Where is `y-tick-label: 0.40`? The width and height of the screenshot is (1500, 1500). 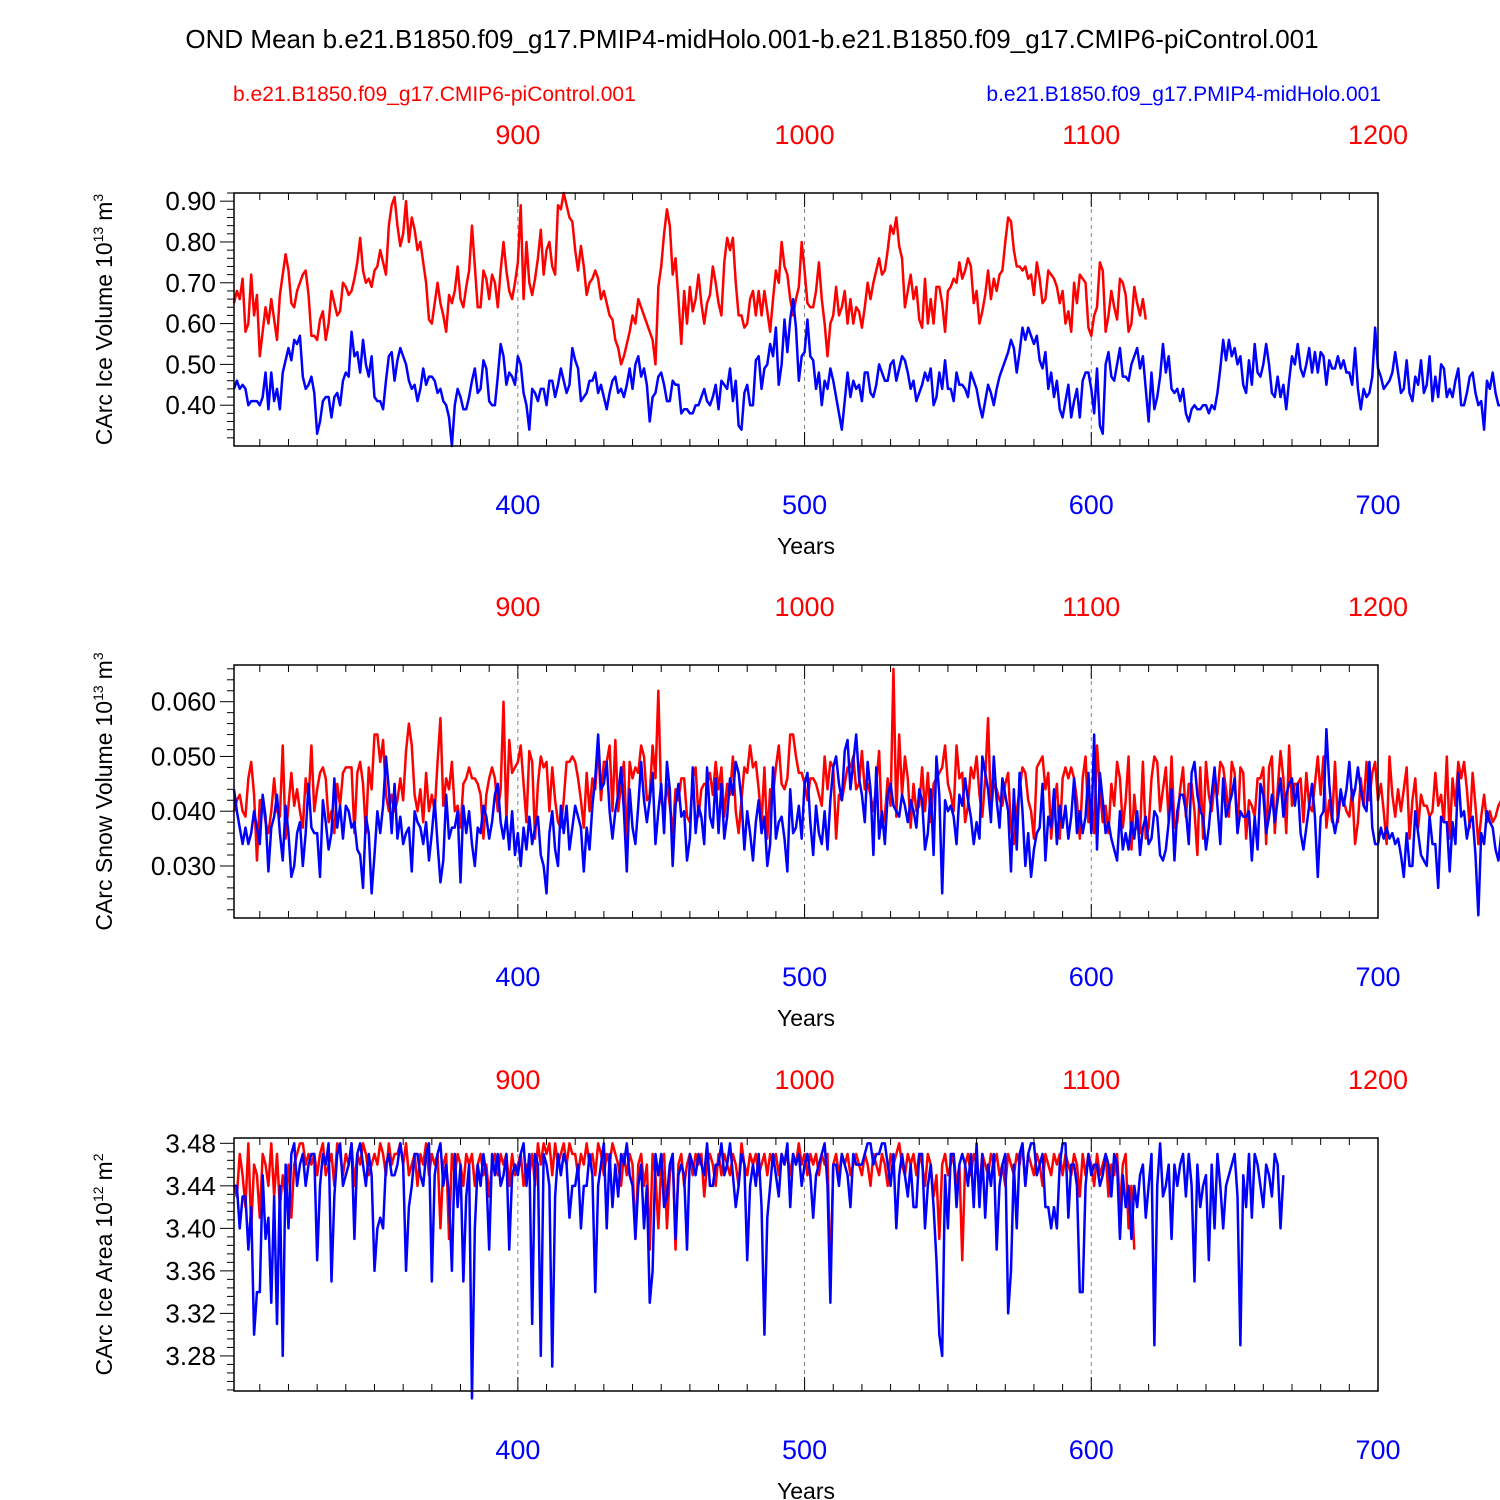
y-tick-label: 0.40 is located at coordinates (190, 405).